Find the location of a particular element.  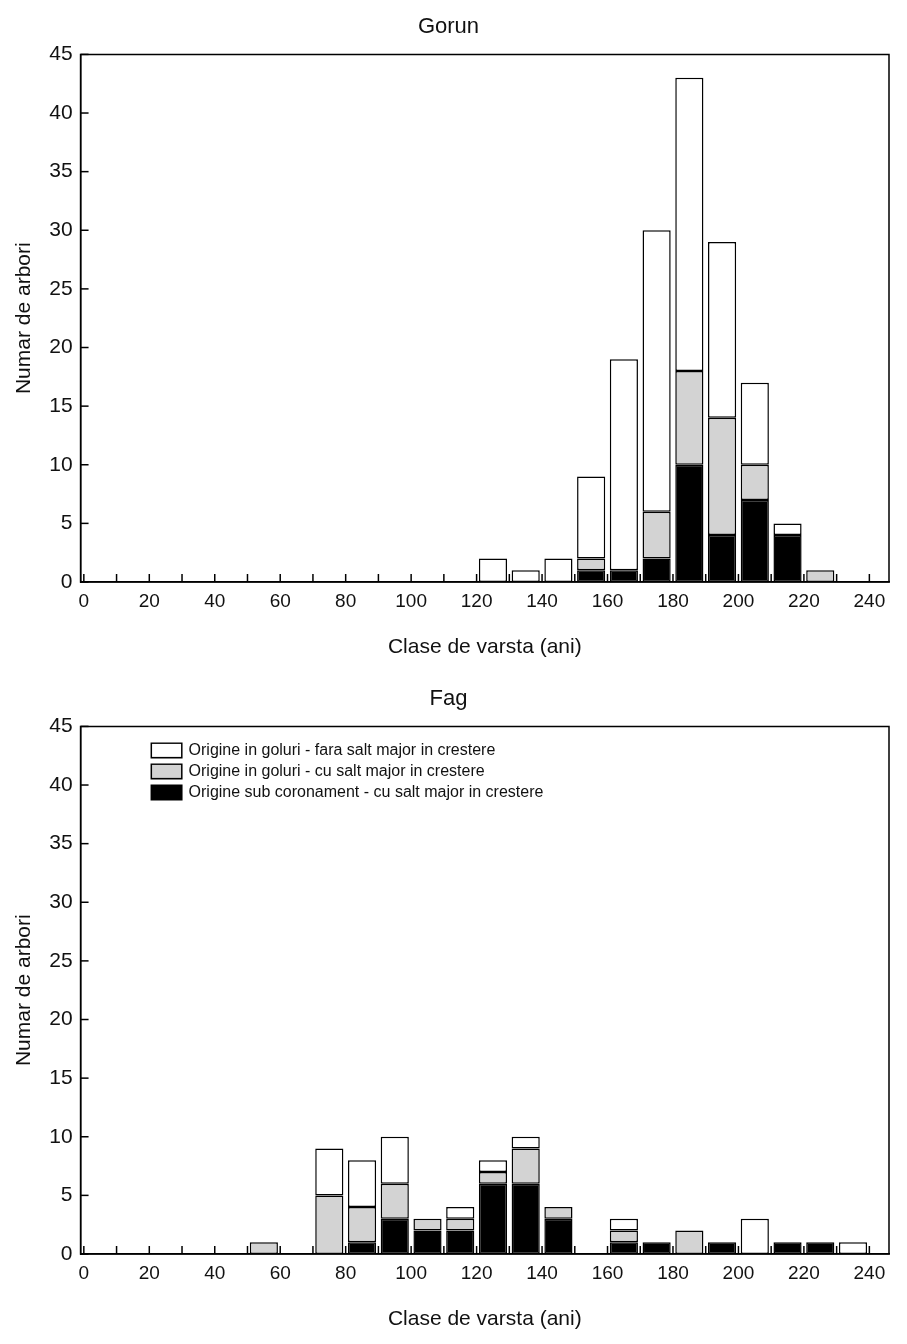

chart-title: Fag is located at coordinates (448, 698).